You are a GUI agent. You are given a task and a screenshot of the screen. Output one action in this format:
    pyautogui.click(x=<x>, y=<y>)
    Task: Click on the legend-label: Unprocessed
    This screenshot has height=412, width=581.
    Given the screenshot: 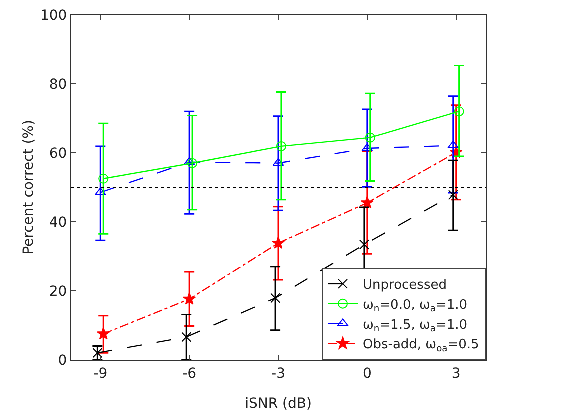 What is the action you would take?
    pyautogui.click(x=405, y=286)
    